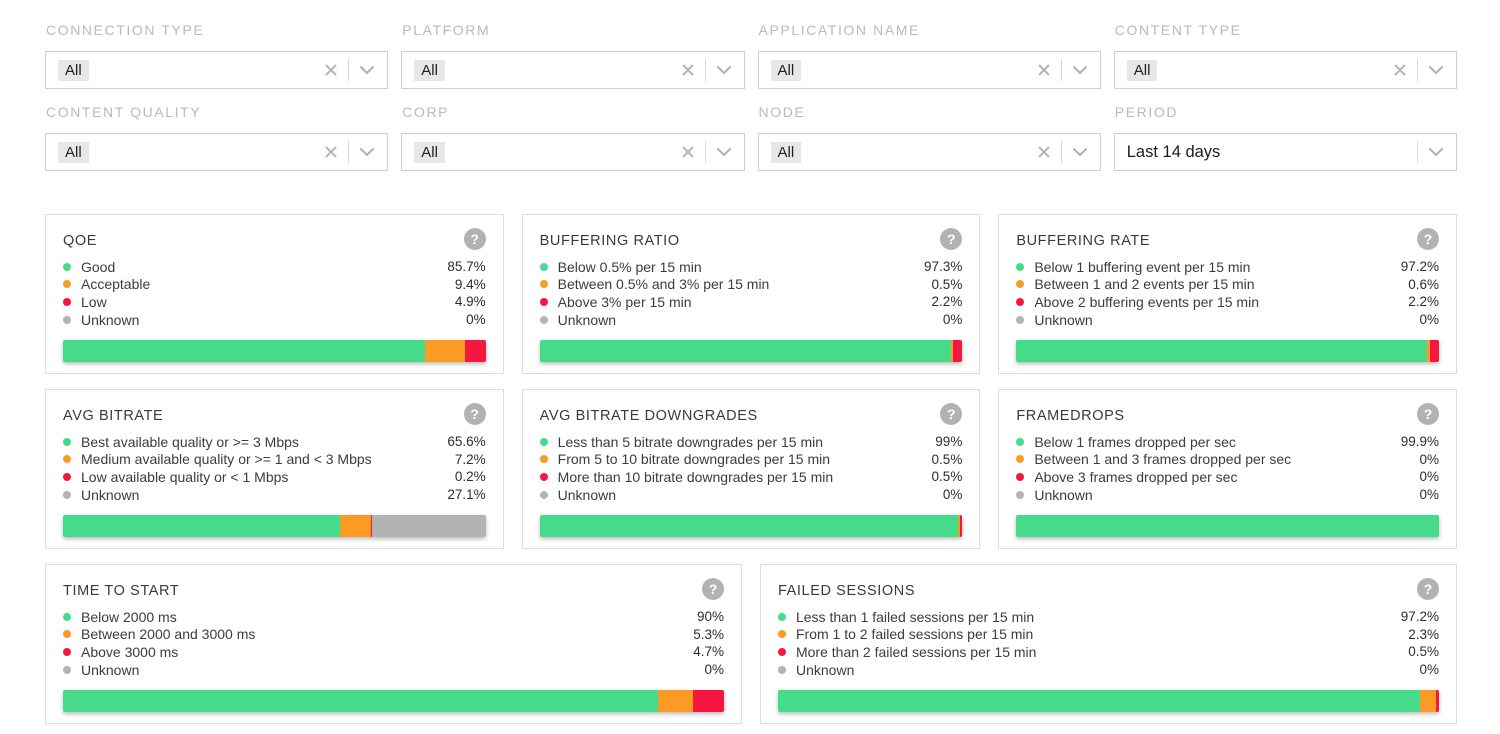 This screenshot has height=734, width=1500. I want to click on bar-segment-bad, so click(1437, 701).